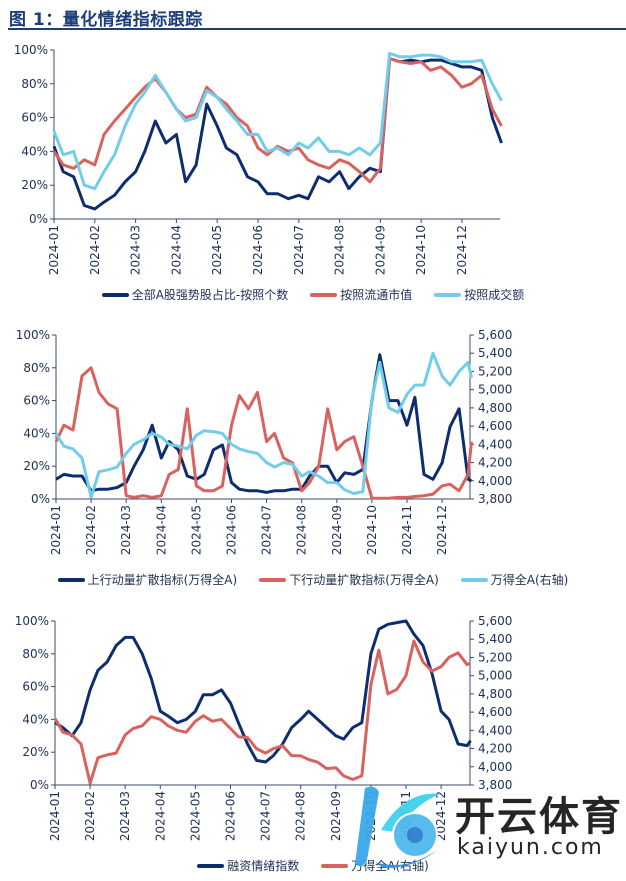 The image size is (626, 881). What do you see at coordinates (210, 295) in the screenshot?
I see `legend-label: 全部A股强势股占比-按照个数` at bounding box center [210, 295].